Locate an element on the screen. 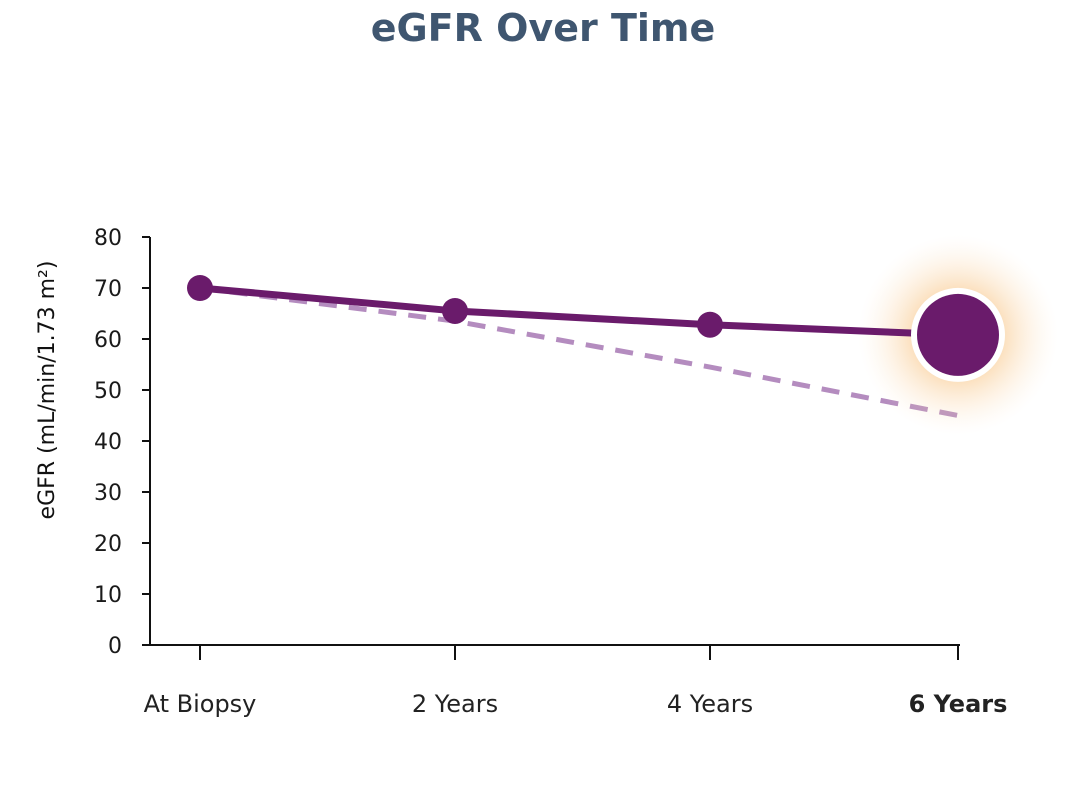  x-tick-label: 6 Years is located at coordinates (958, 704).